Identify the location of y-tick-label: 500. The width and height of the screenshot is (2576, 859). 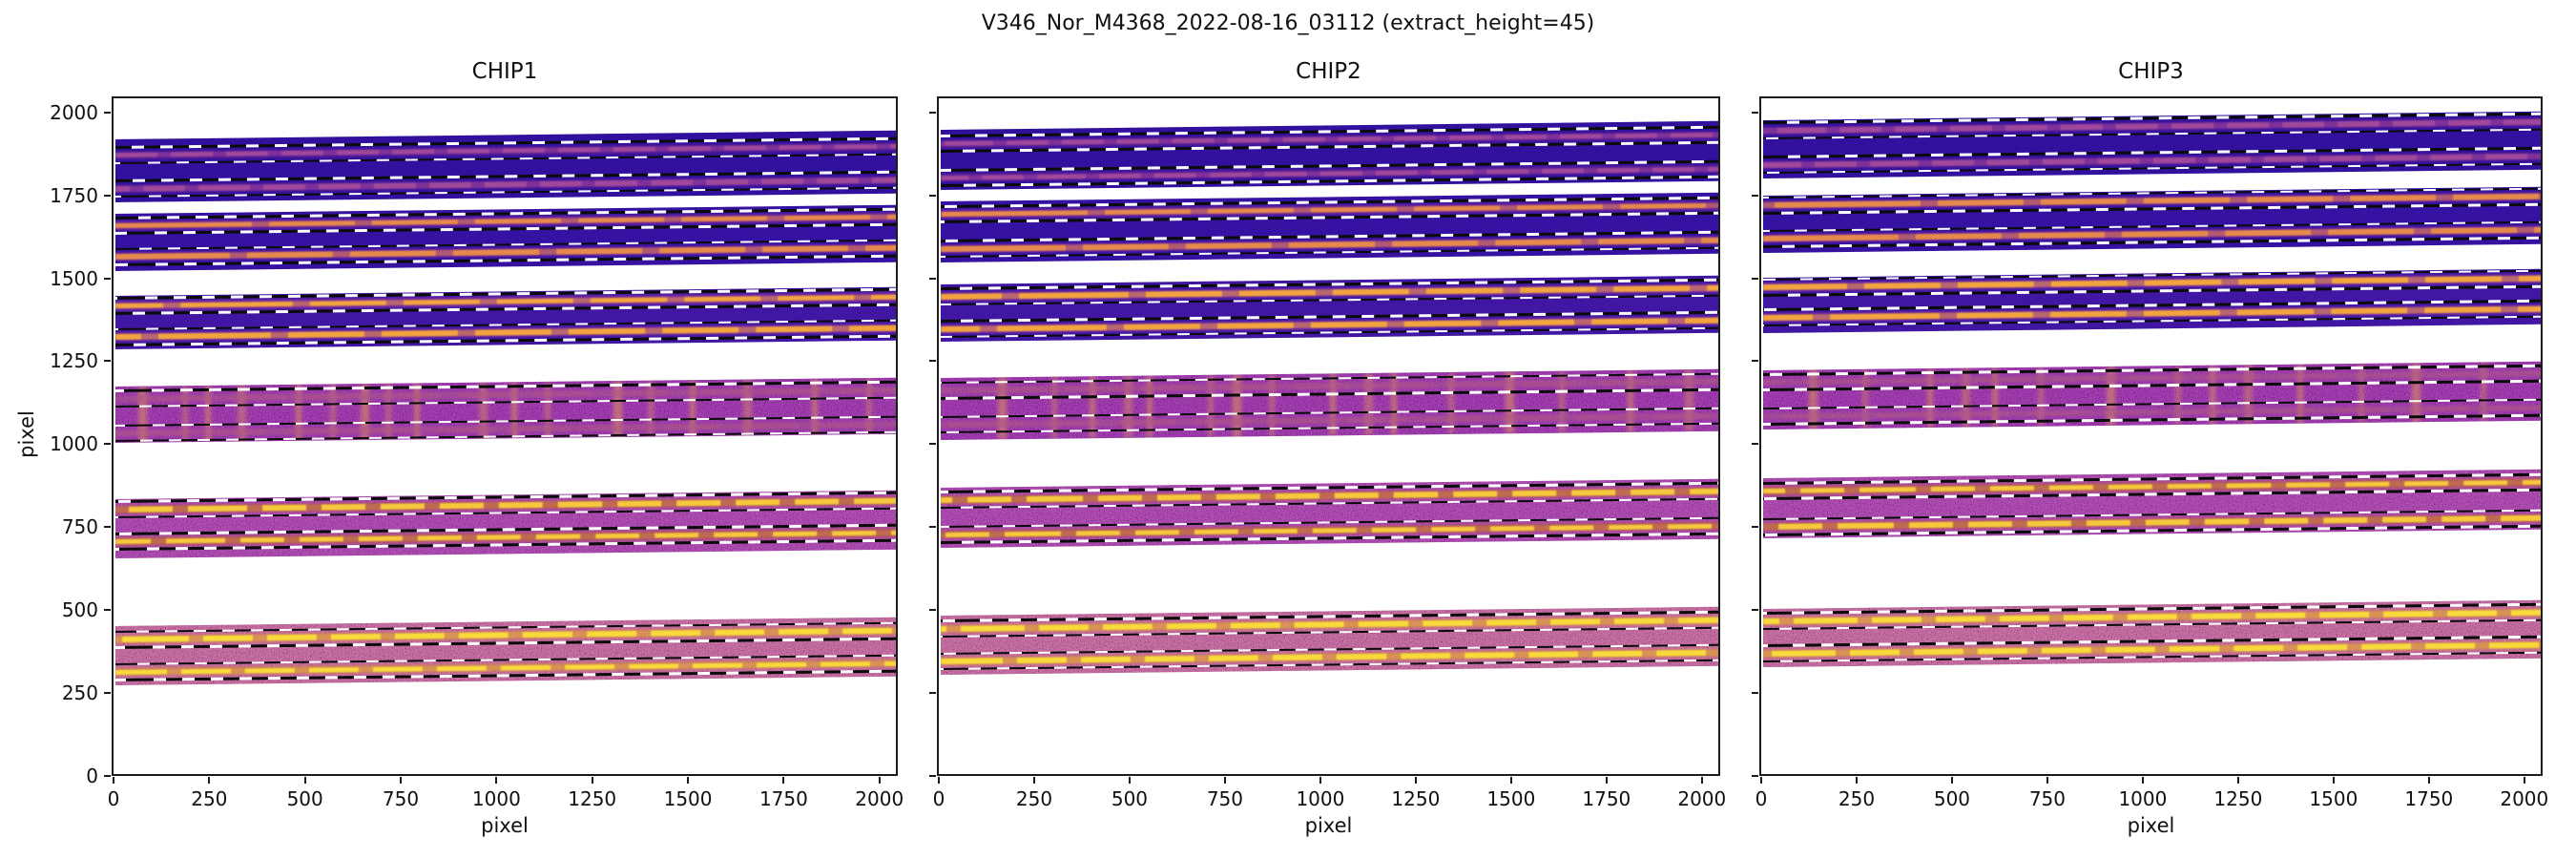
(79, 610).